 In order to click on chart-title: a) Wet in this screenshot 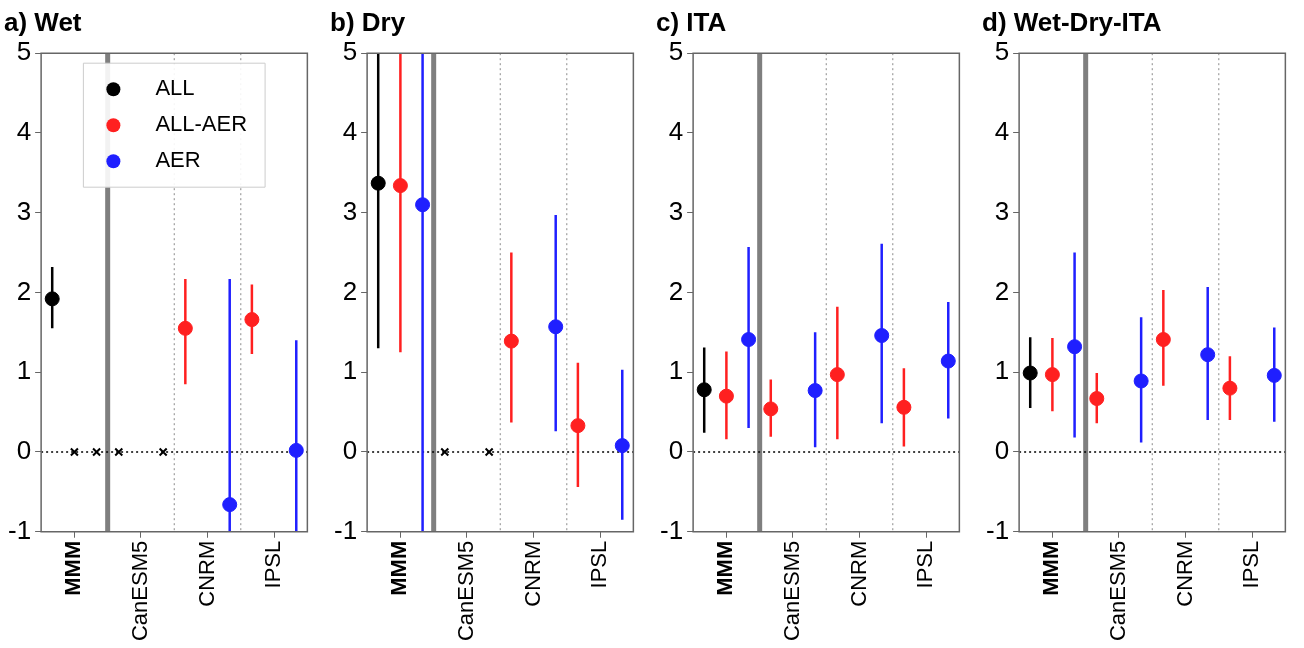, I will do `click(43, 21)`.